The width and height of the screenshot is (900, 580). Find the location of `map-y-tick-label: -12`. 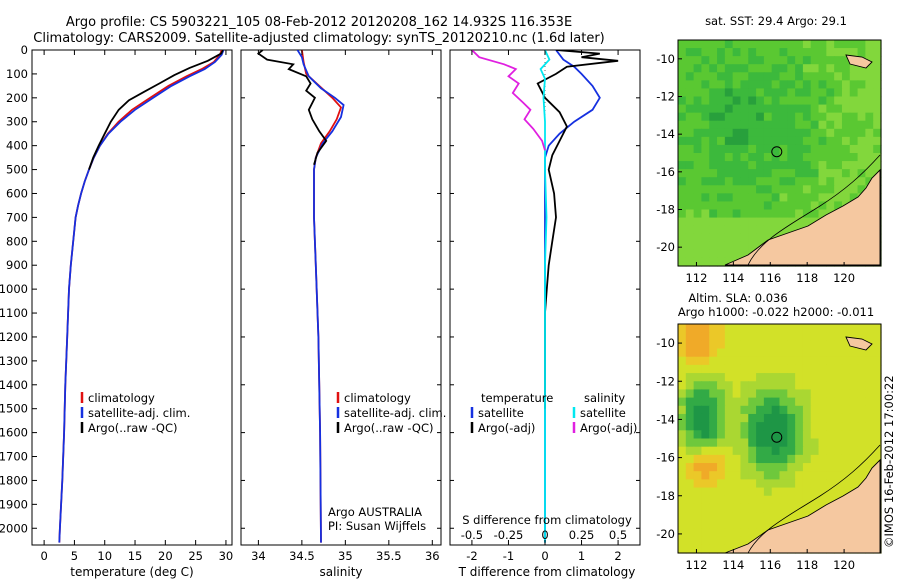

map-y-tick-label: -12 is located at coordinates (665, 381).